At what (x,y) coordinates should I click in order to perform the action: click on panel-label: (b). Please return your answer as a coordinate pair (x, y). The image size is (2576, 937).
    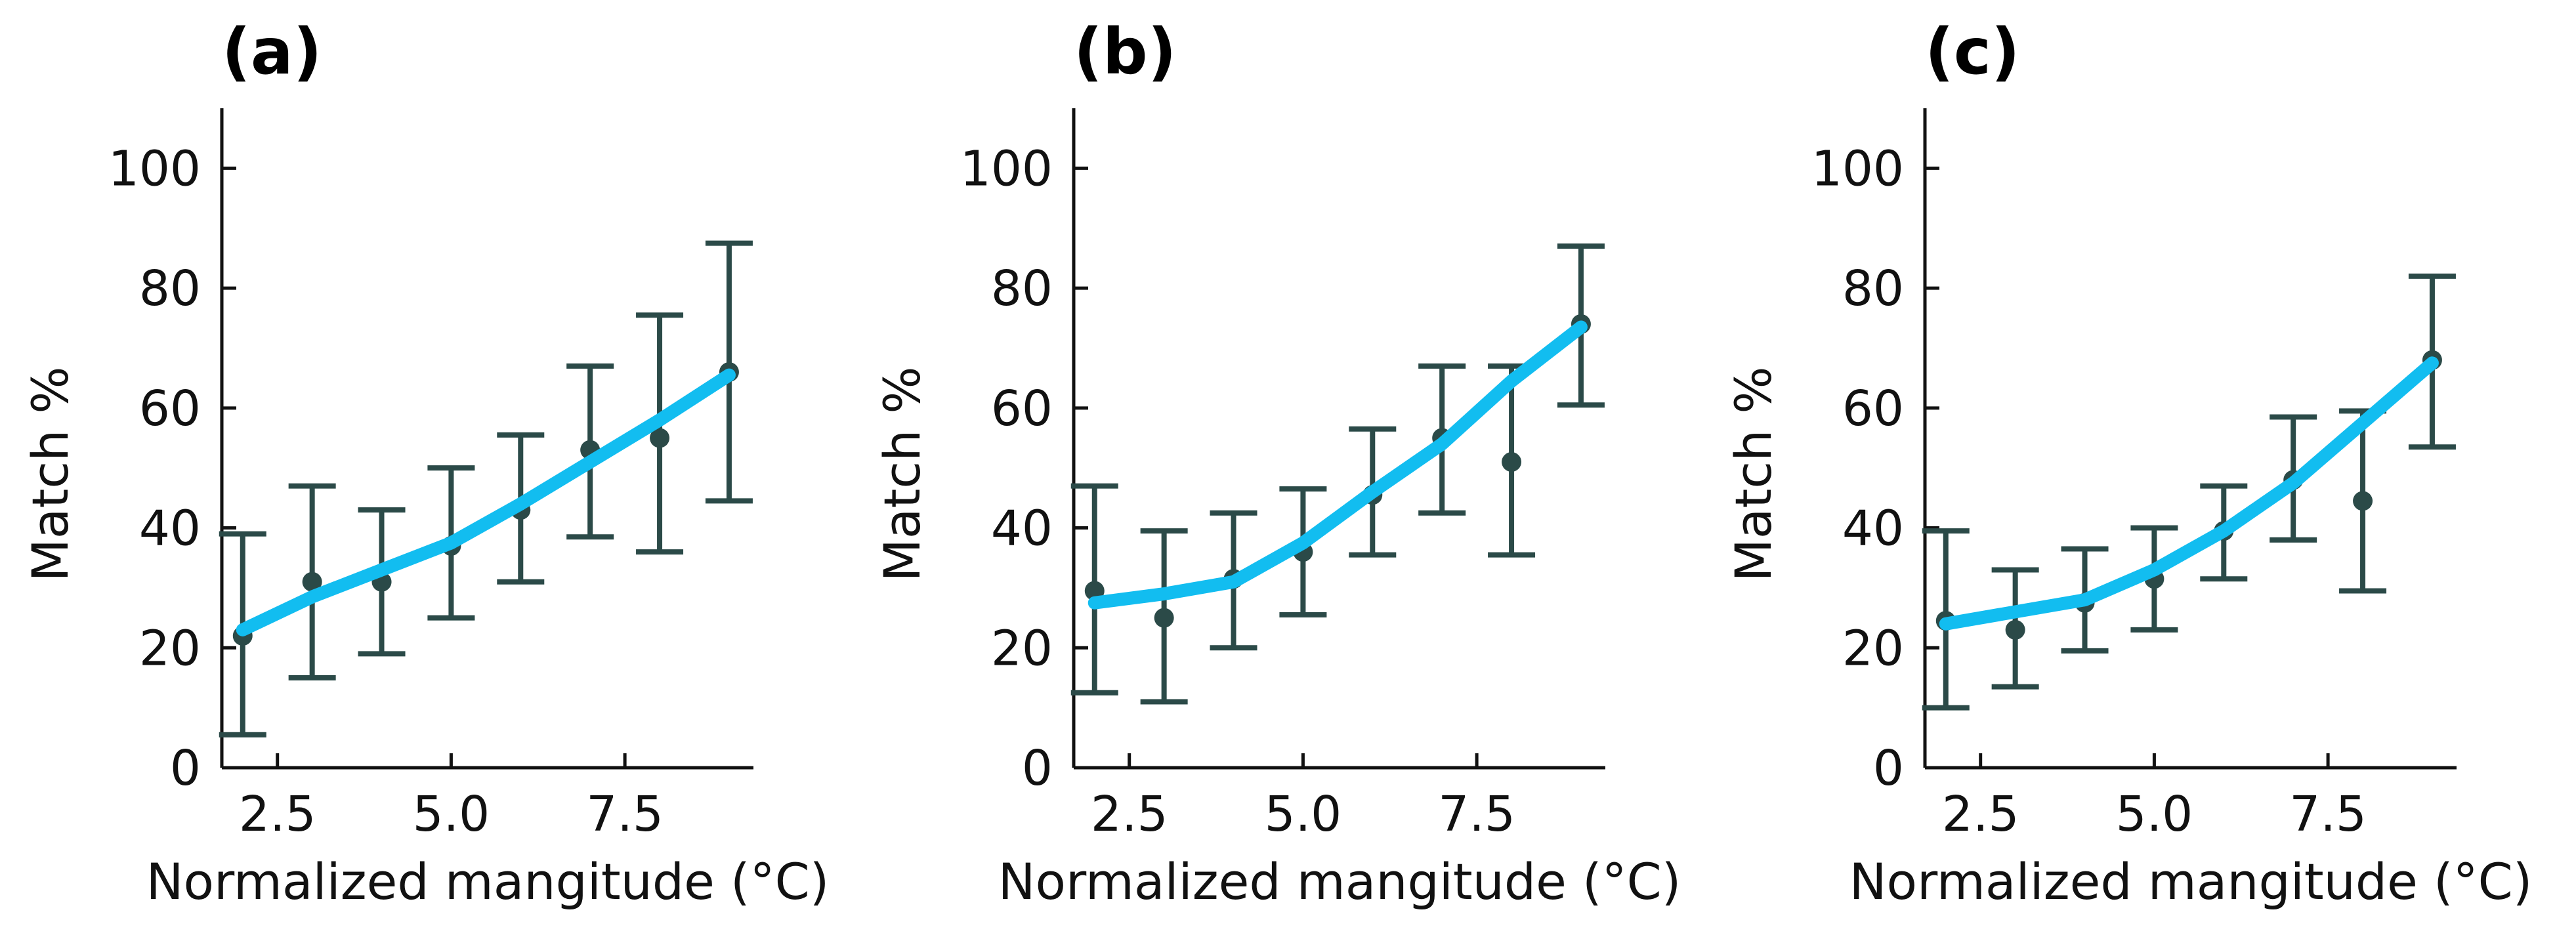
    Looking at the image, I should click on (1125, 52).